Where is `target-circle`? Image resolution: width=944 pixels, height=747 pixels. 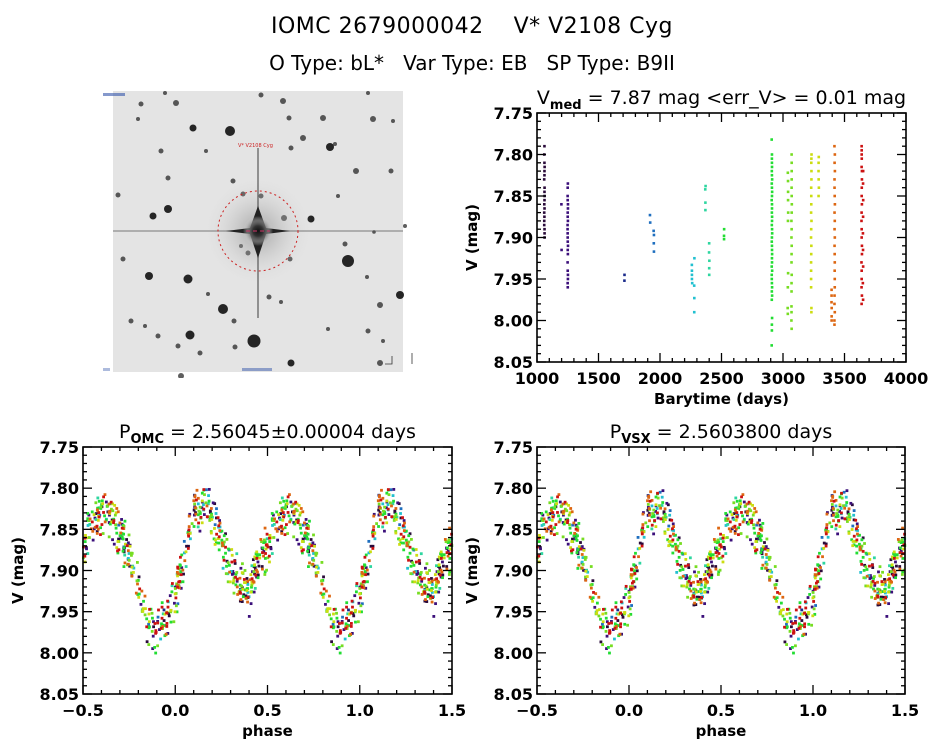 target-circle is located at coordinates (258, 231).